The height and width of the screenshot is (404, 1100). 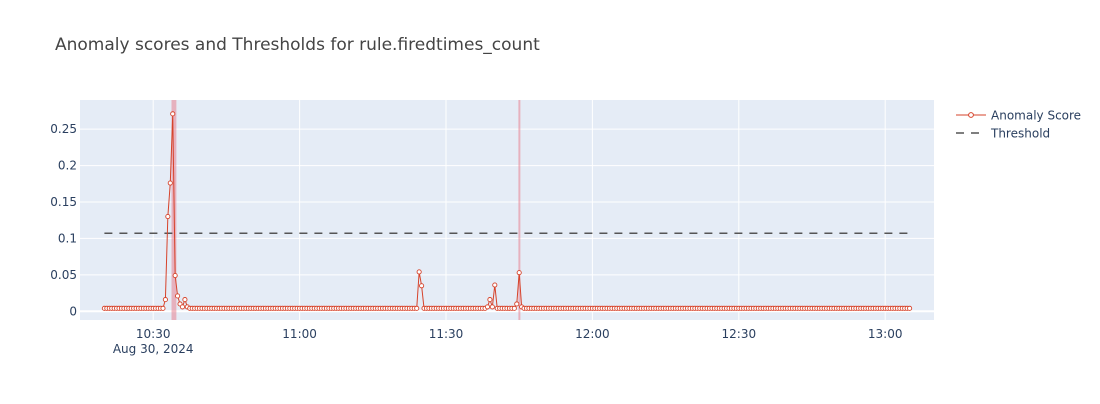 What do you see at coordinates (739, 334) in the screenshot?
I see `x-tick-label: 12:30` at bounding box center [739, 334].